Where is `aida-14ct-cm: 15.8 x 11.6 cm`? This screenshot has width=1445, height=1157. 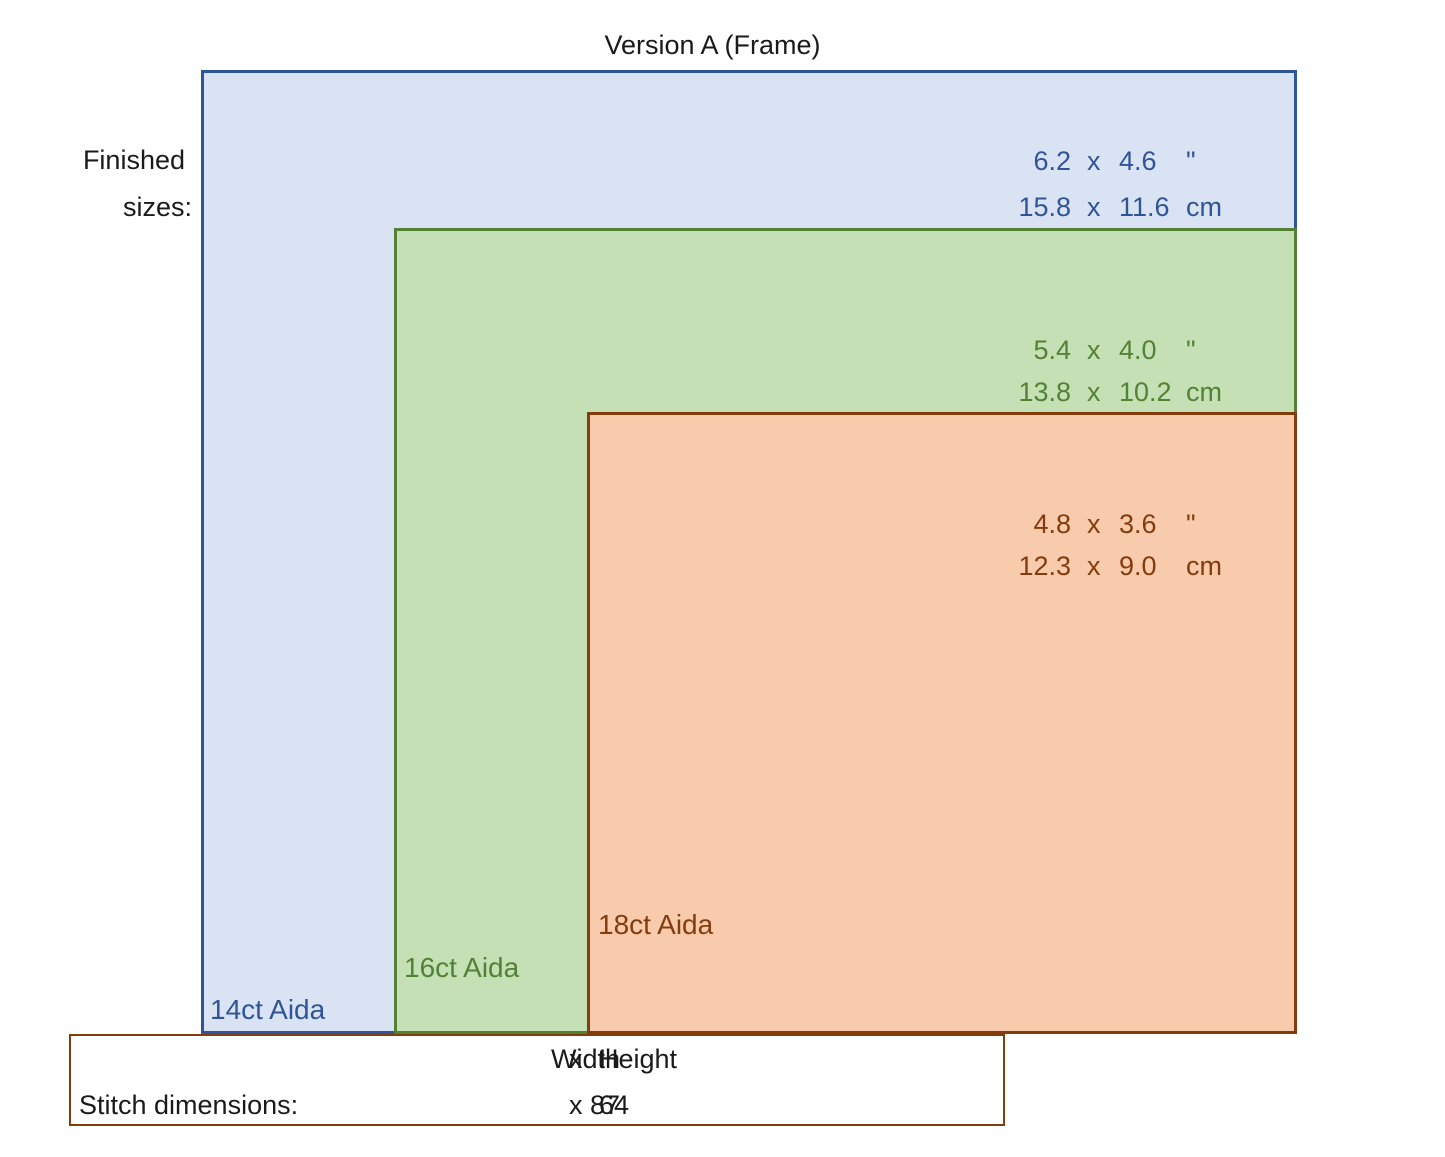 aida-14ct-cm: 15.8 x 11.6 cm is located at coordinates (722, 209).